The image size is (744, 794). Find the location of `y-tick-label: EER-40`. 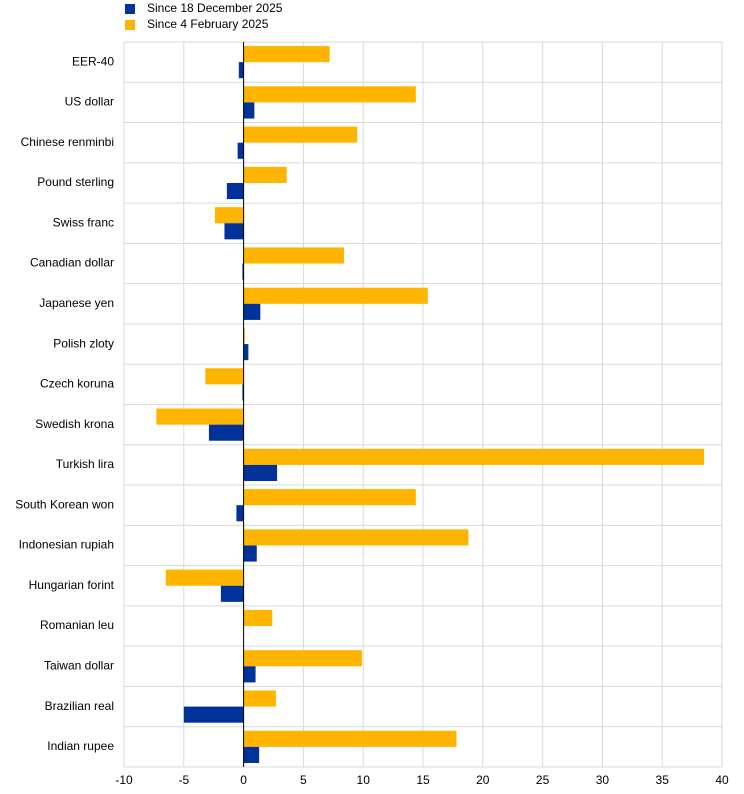

y-tick-label: EER-40 is located at coordinates (93, 61).